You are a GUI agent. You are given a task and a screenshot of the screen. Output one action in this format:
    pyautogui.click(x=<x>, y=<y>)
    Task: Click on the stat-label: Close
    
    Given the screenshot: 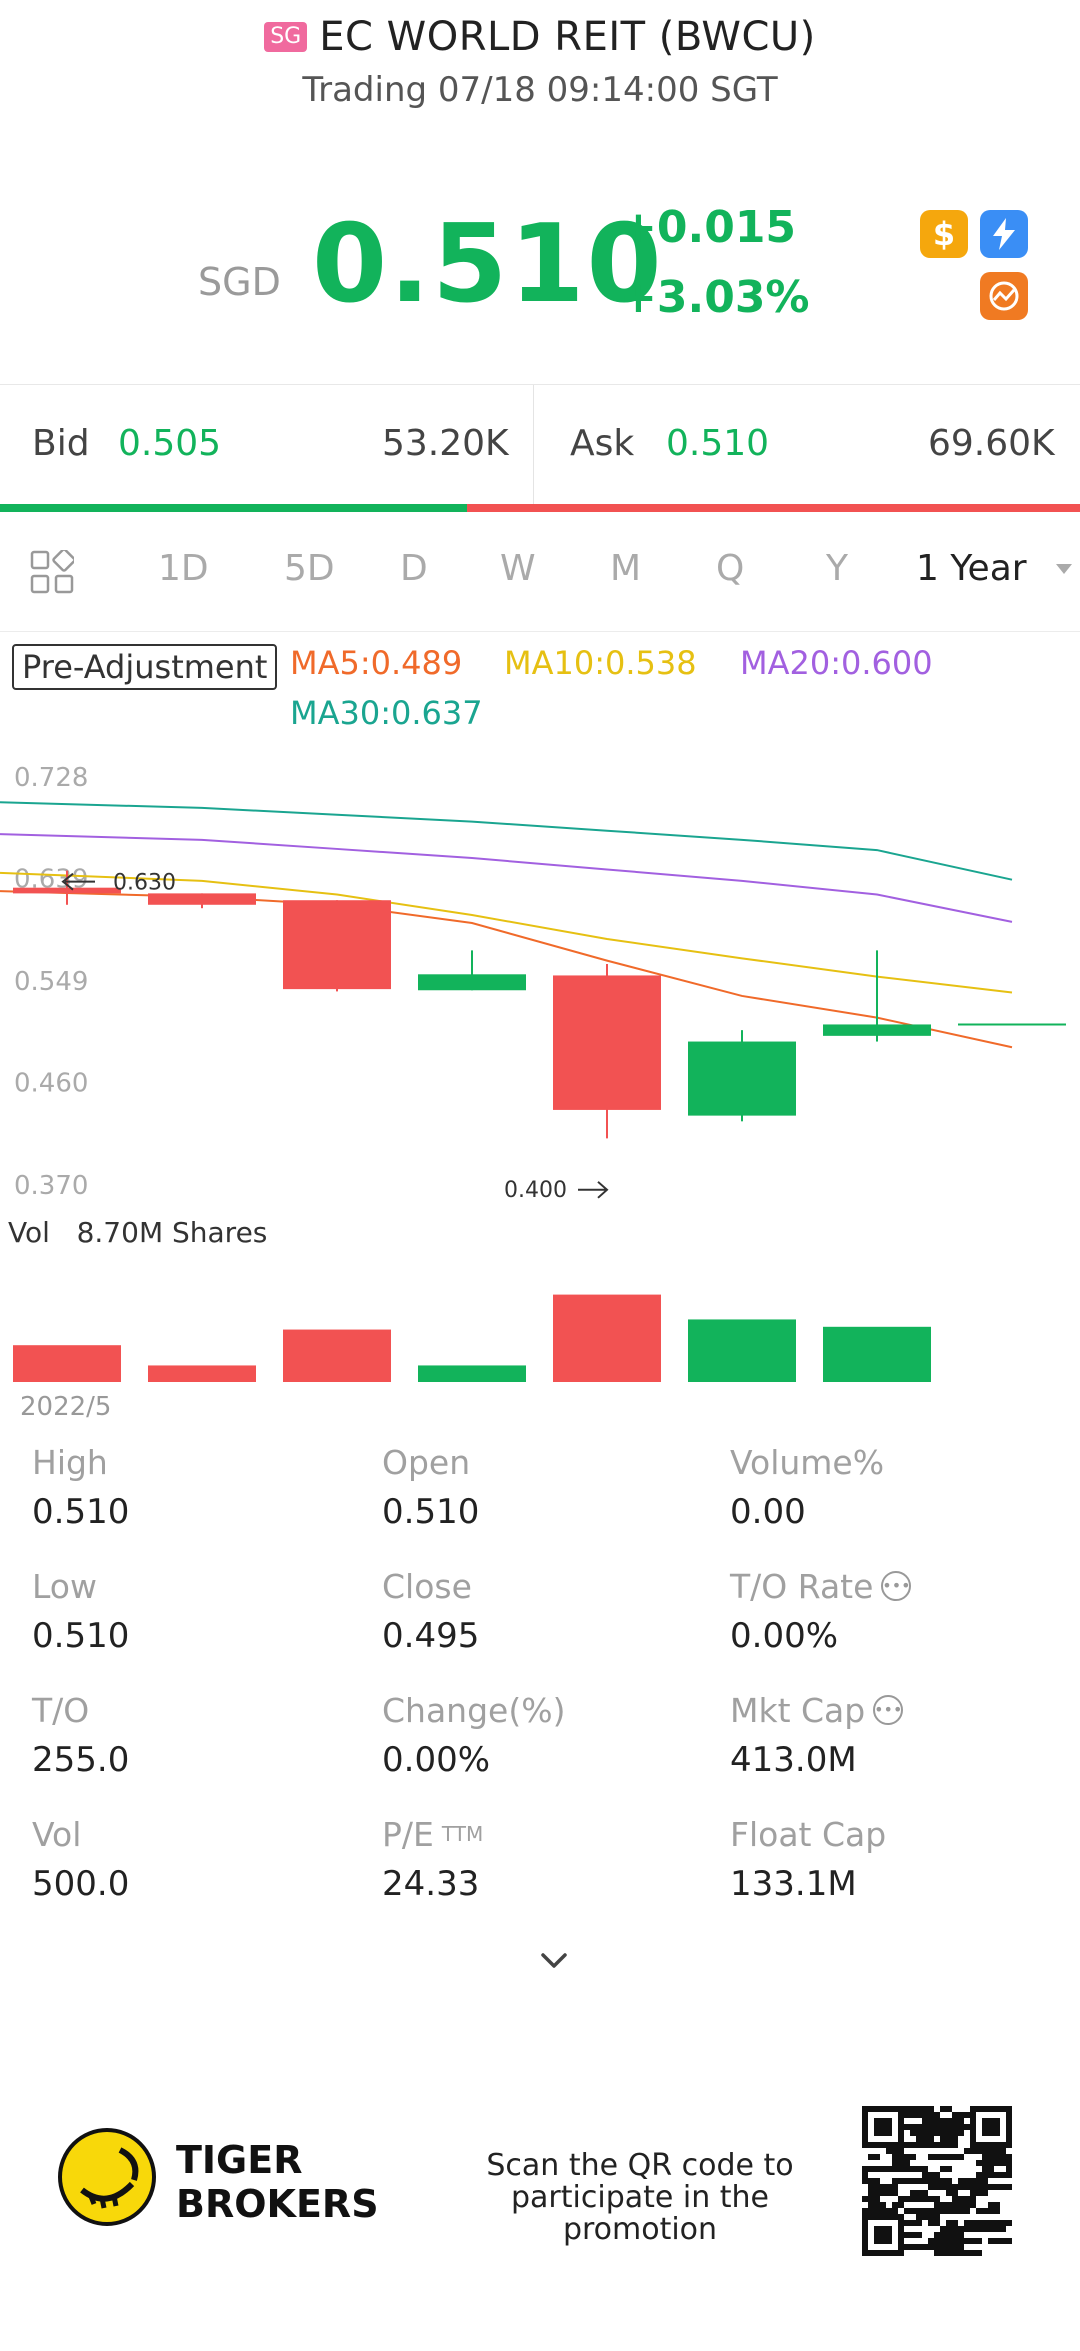 What is the action you would take?
    pyautogui.click(x=427, y=1586)
    